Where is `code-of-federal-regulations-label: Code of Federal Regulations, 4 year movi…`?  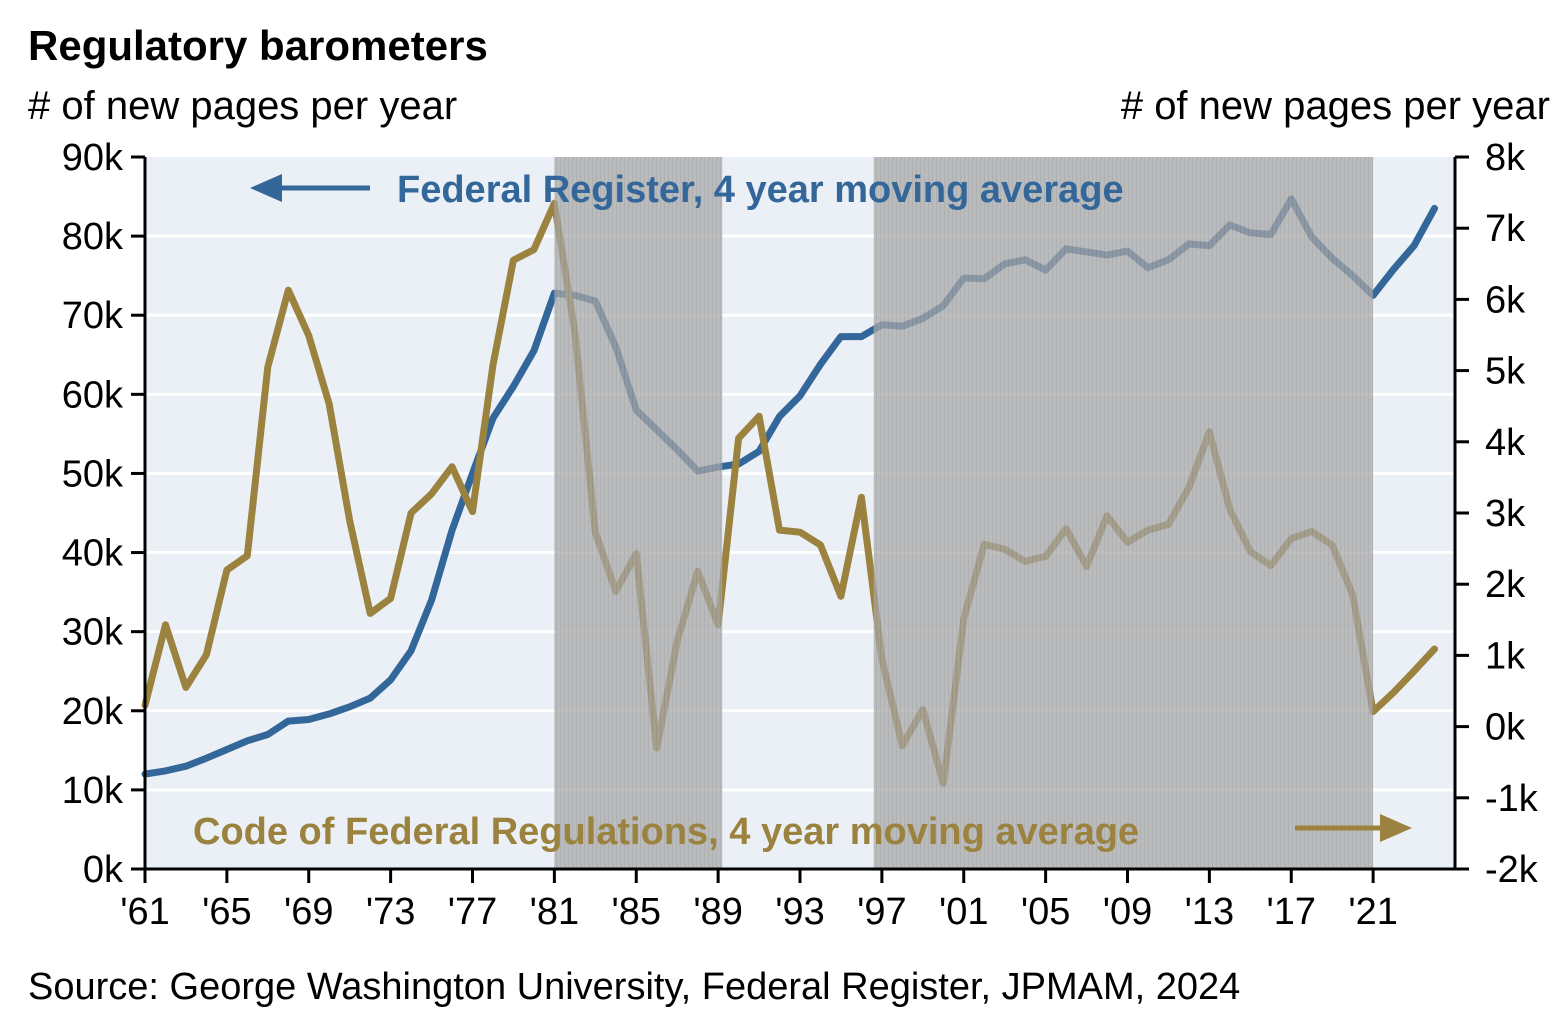 code-of-federal-regulations-label: Code of Federal Regulations, 4 year movi… is located at coordinates (666, 832).